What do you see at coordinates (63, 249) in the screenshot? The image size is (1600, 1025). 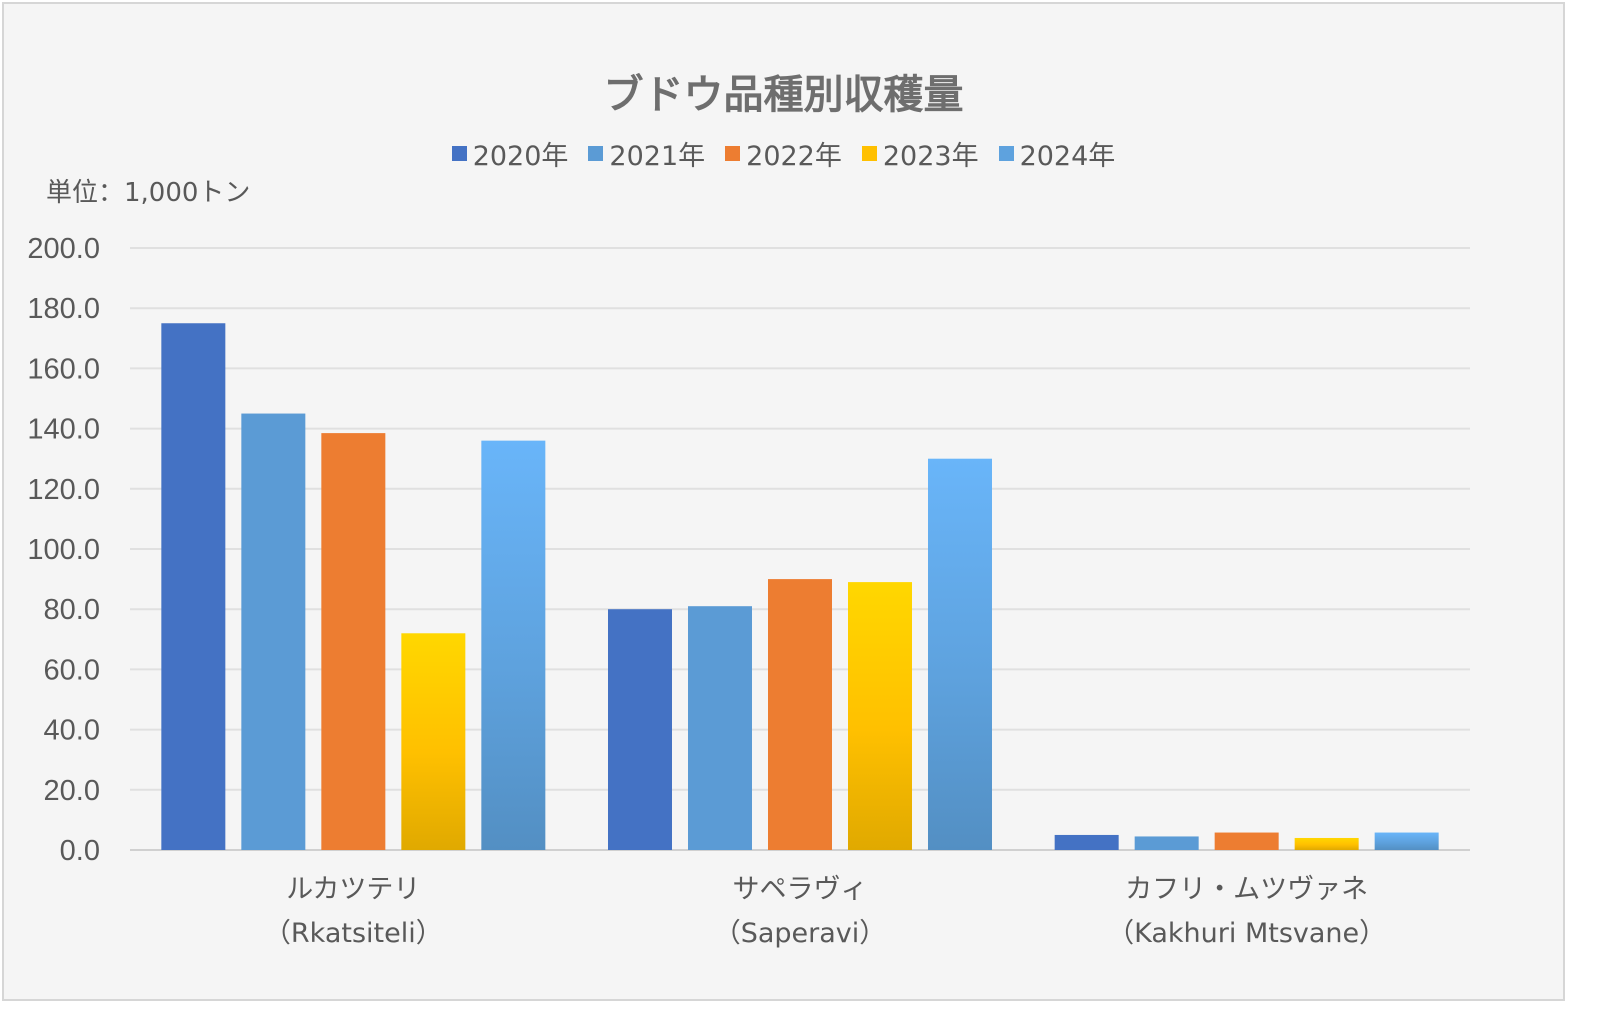 I see `y-tick-label: 200.0` at bounding box center [63, 249].